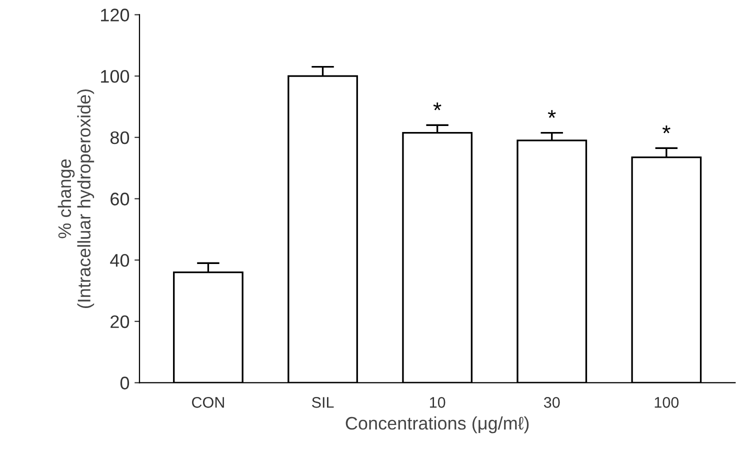 The width and height of the screenshot is (754, 460). What do you see at coordinates (552, 402) in the screenshot?
I see `x-tick-label: 30` at bounding box center [552, 402].